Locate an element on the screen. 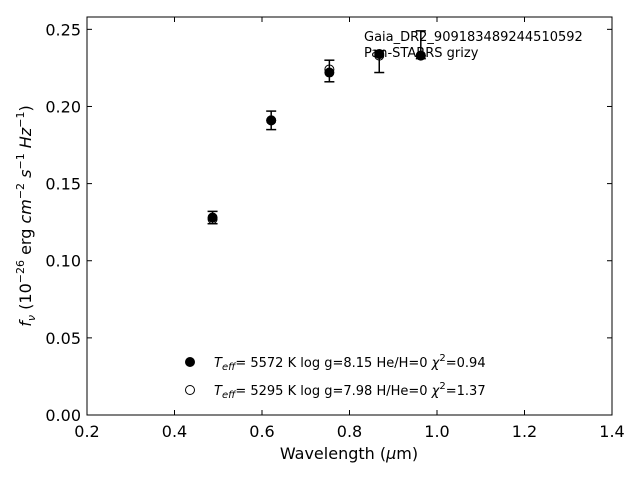 This screenshot has height=480, width=640. legend-label: Teff= 5572 K log g=8.15 He/H=0 χ2=0.94 is located at coordinates (350, 363).